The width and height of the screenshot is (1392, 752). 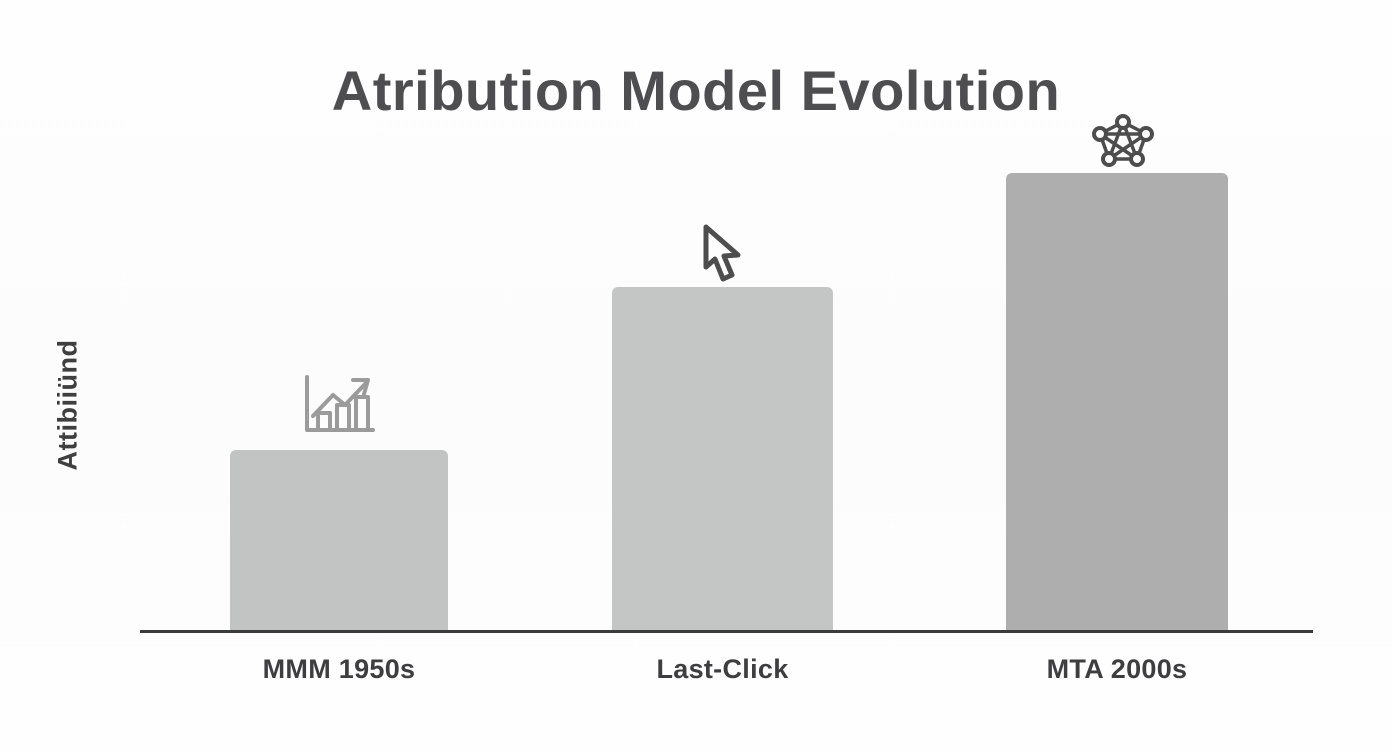 I want to click on network-graph-icon, so click(x=1123, y=141).